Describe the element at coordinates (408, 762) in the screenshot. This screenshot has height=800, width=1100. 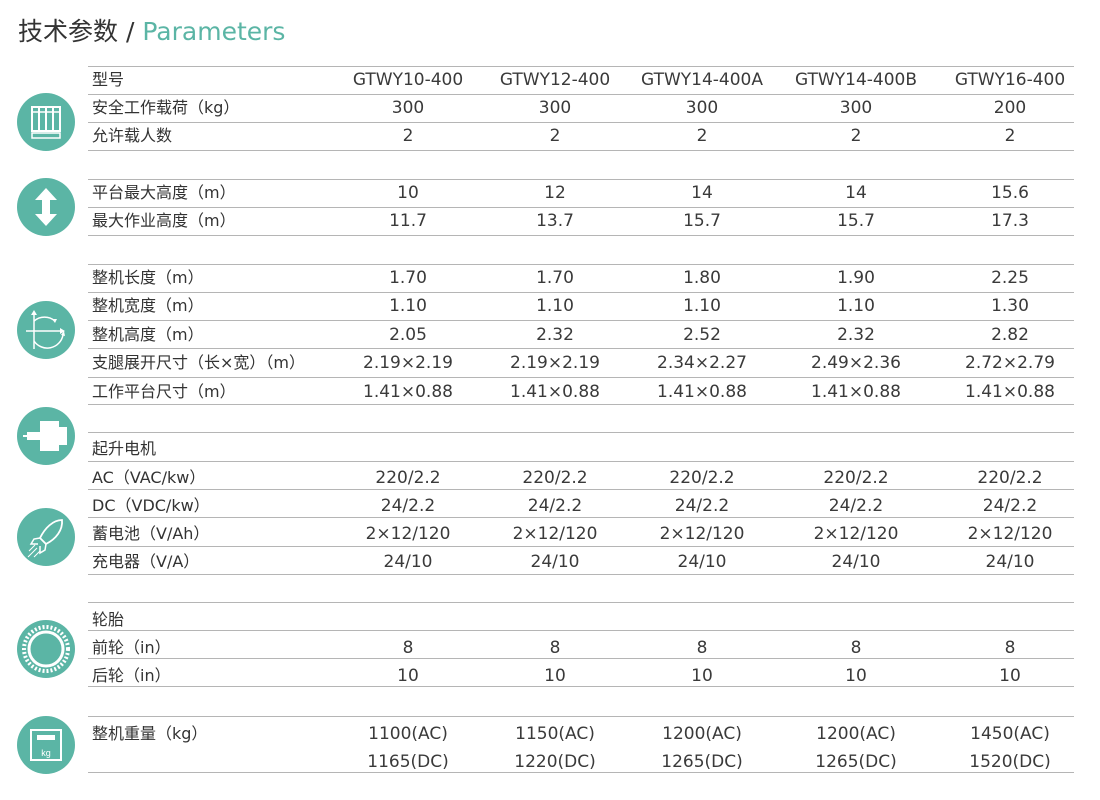
I see `cell-value: 1165(DC)` at that location.